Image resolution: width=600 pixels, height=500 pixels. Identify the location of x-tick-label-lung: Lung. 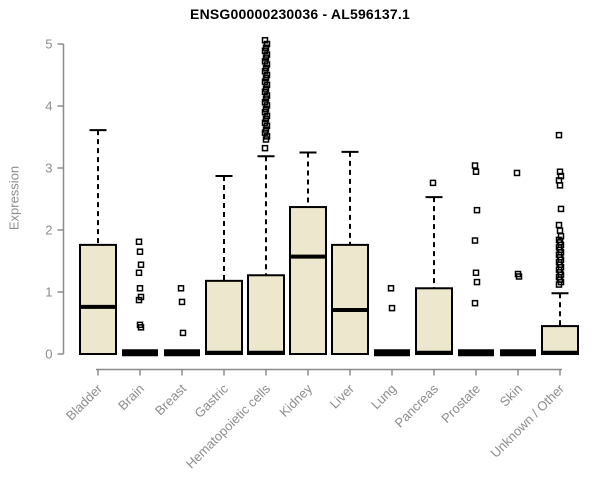
(383, 396).